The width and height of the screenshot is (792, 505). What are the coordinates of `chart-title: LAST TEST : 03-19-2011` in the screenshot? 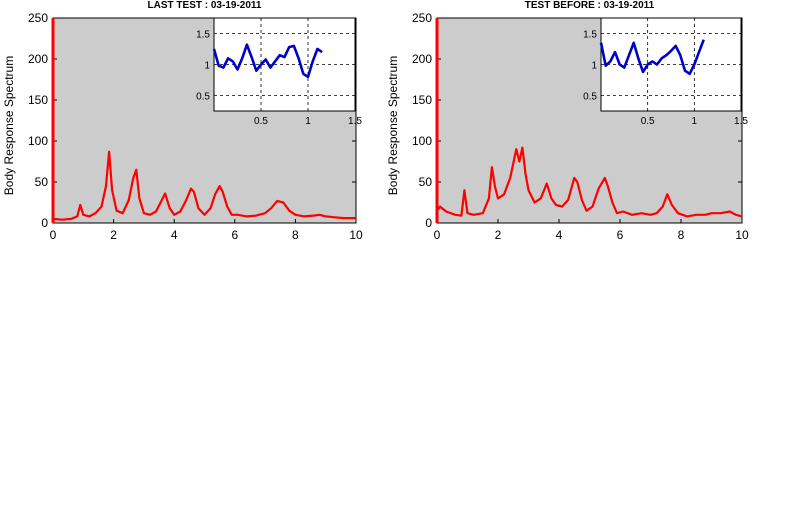 It's located at (205, 5).